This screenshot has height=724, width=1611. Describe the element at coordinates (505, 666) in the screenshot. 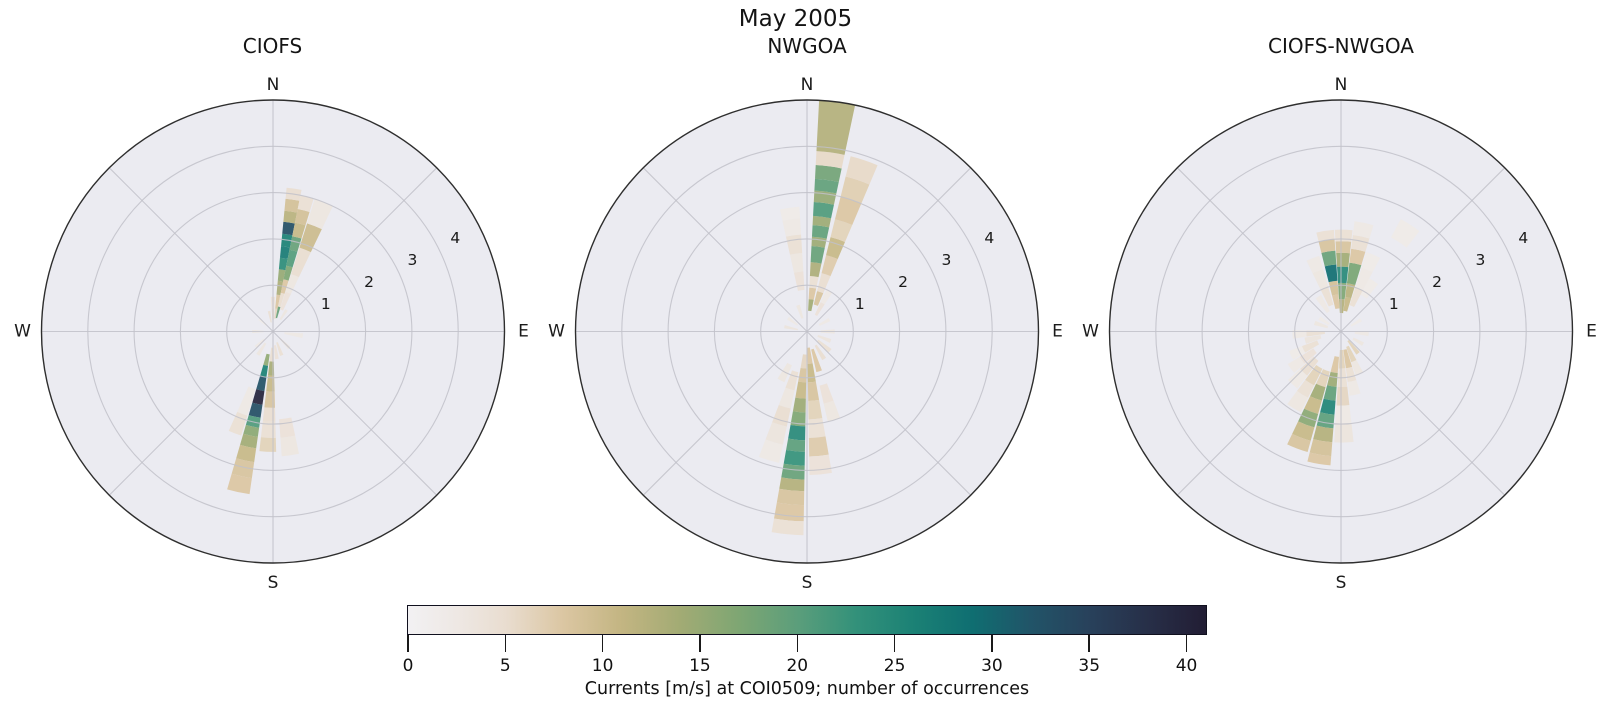

I see `colorbar-tick-label: 5` at that location.